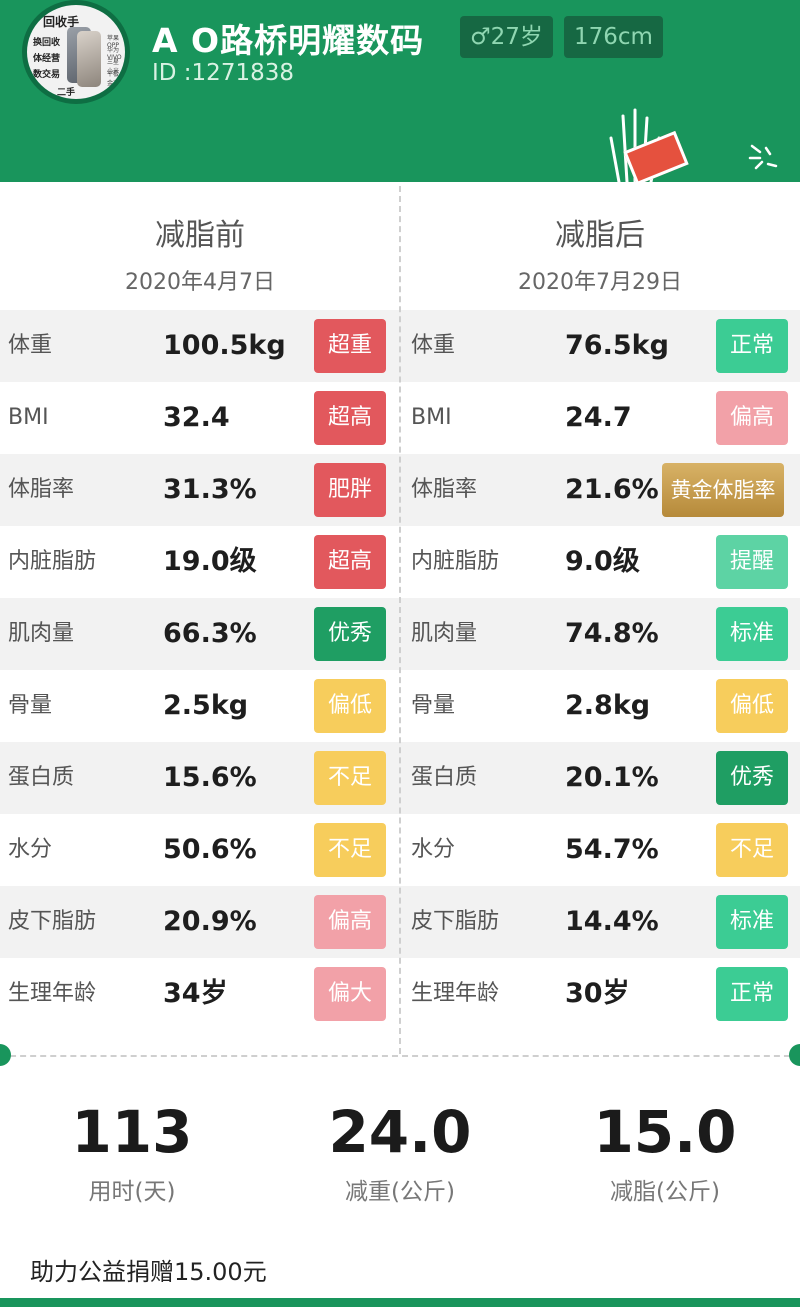 The image size is (800, 1307). I want to click on metric-value-after: 76.5kg, so click(617, 345).